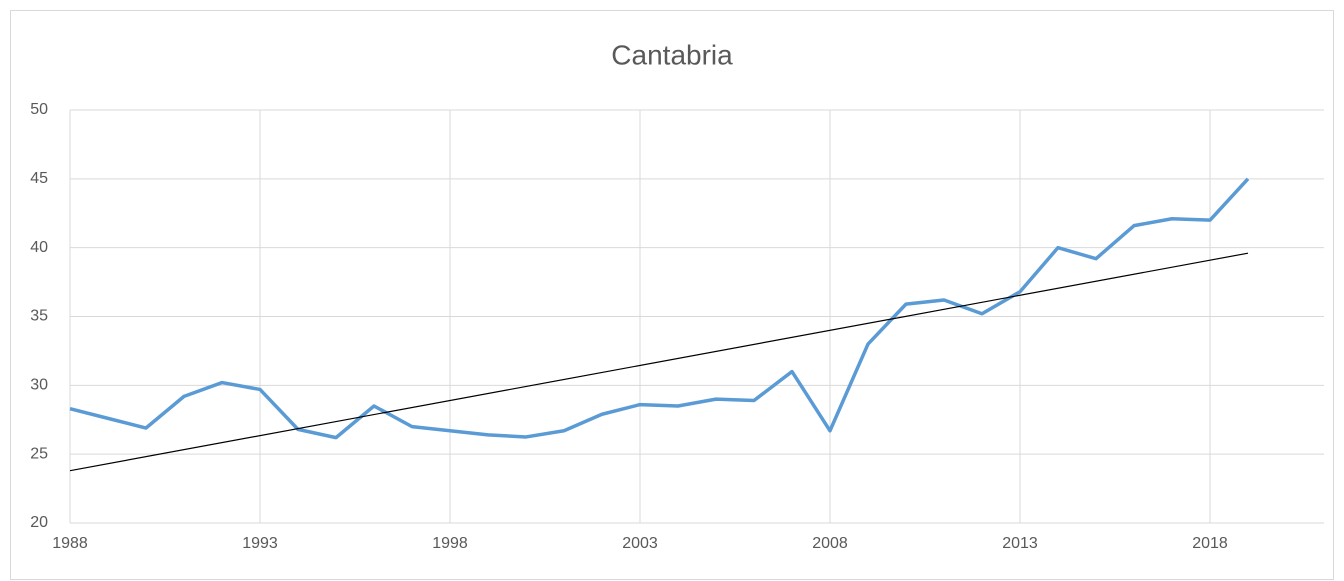  I want to click on chart-title: Cantabria, so click(672, 54).